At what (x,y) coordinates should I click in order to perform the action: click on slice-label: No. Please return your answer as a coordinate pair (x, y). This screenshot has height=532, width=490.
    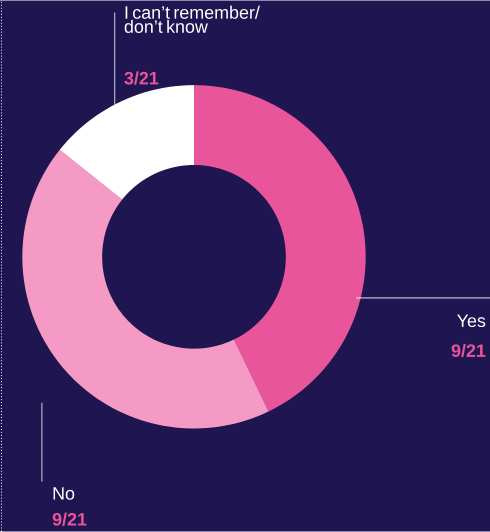
    Looking at the image, I should click on (63, 493).